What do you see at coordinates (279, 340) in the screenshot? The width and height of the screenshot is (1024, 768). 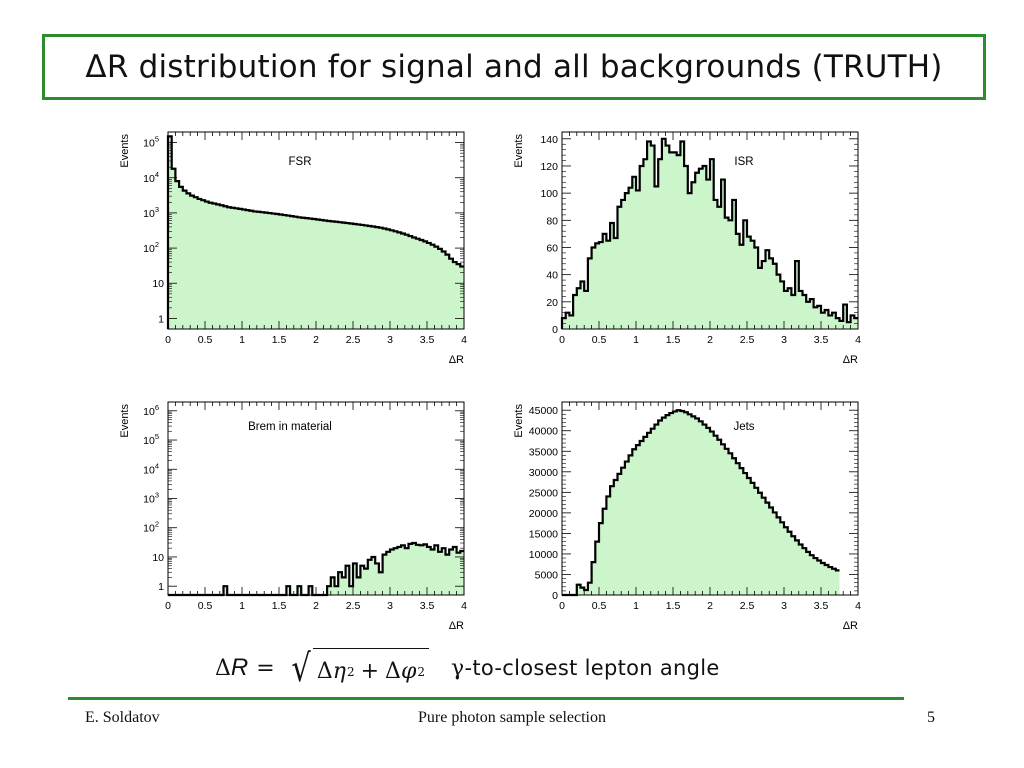 I see `x-tick-label-fsr: 1.5` at bounding box center [279, 340].